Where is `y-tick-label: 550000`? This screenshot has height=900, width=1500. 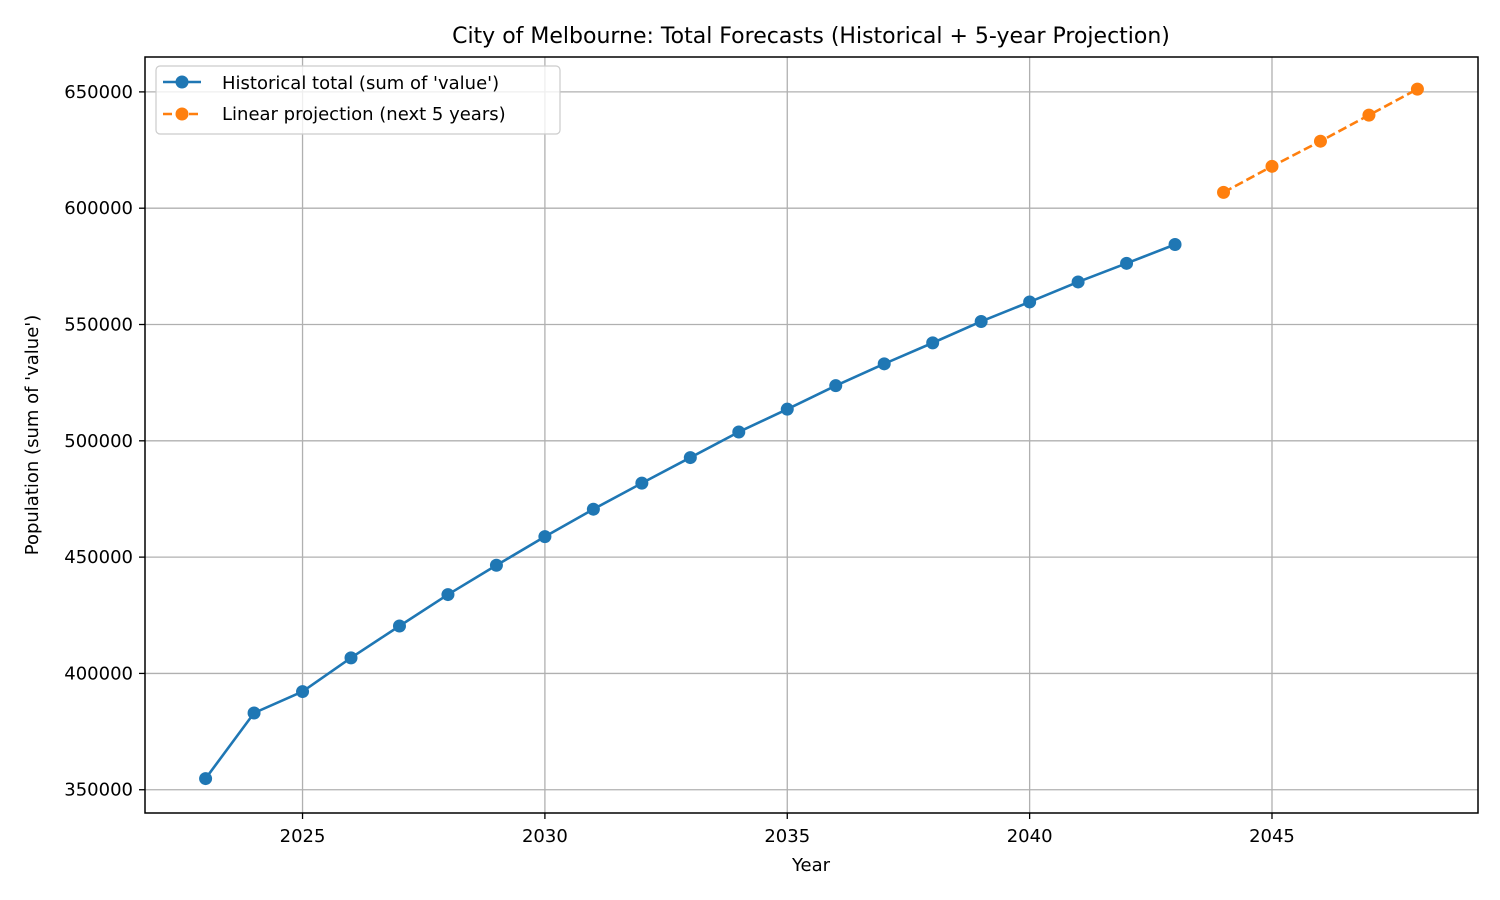
y-tick-label: 550000 is located at coordinates (98, 325).